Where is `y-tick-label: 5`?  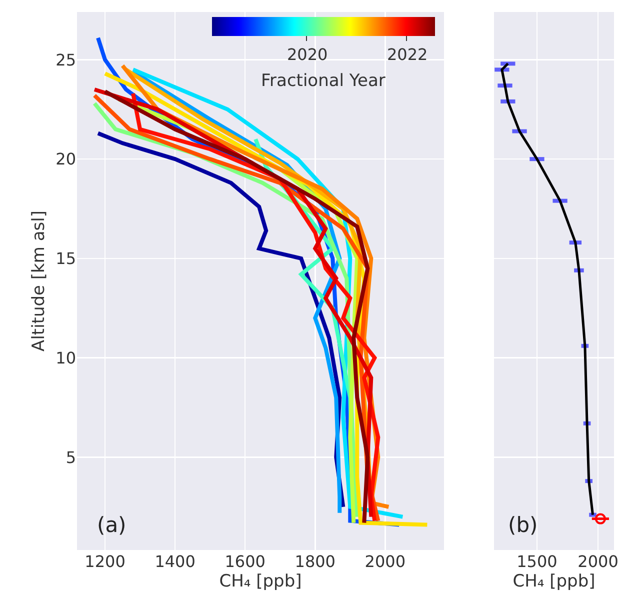 y-tick-label: 5 is located at coordinates (71, 457).